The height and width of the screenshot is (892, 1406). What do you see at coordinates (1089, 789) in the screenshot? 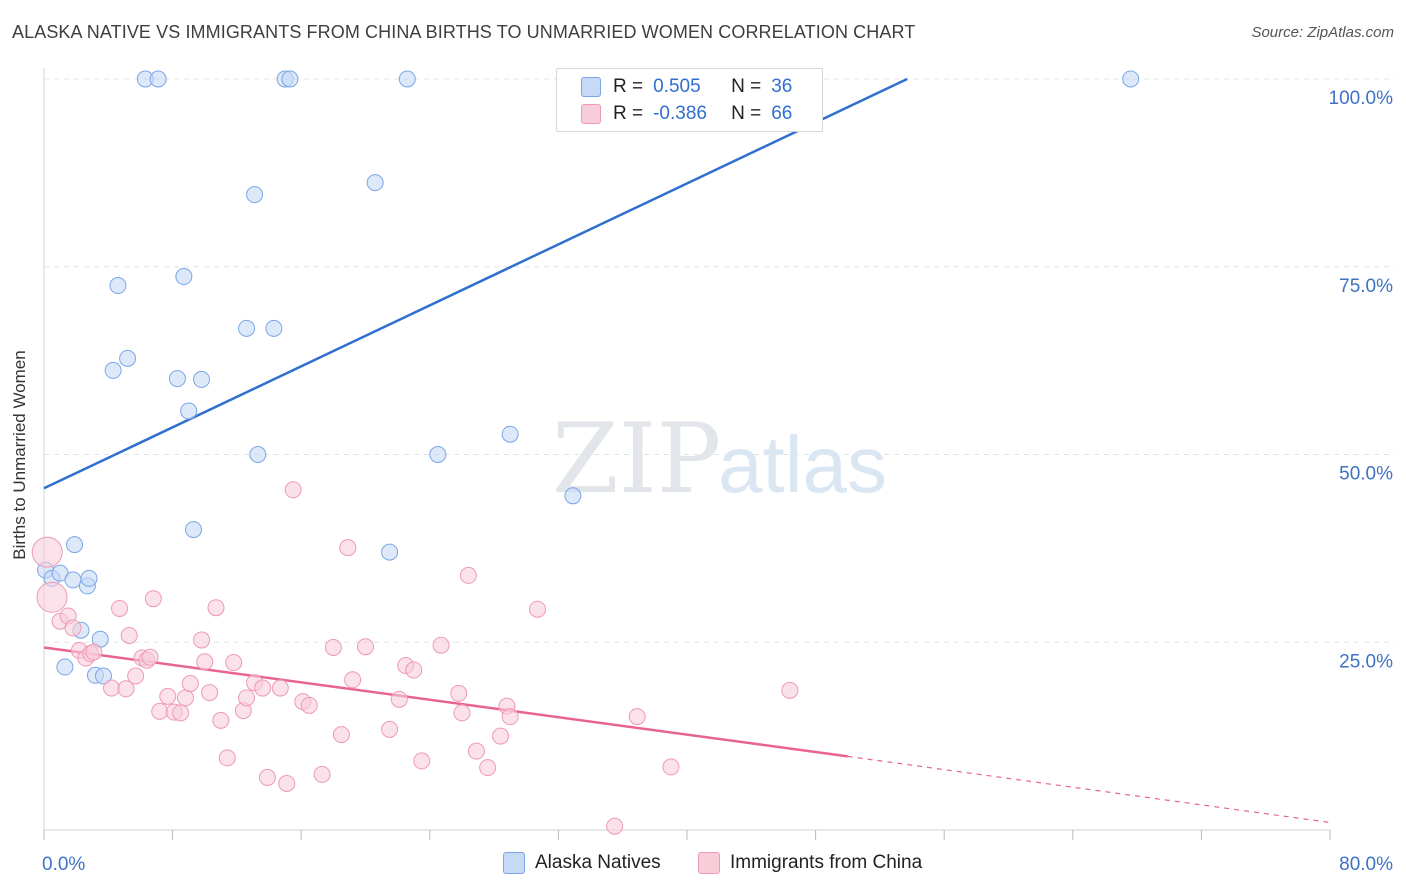
I see `trend-line-china-extension` at bounding box center [1089, 789].